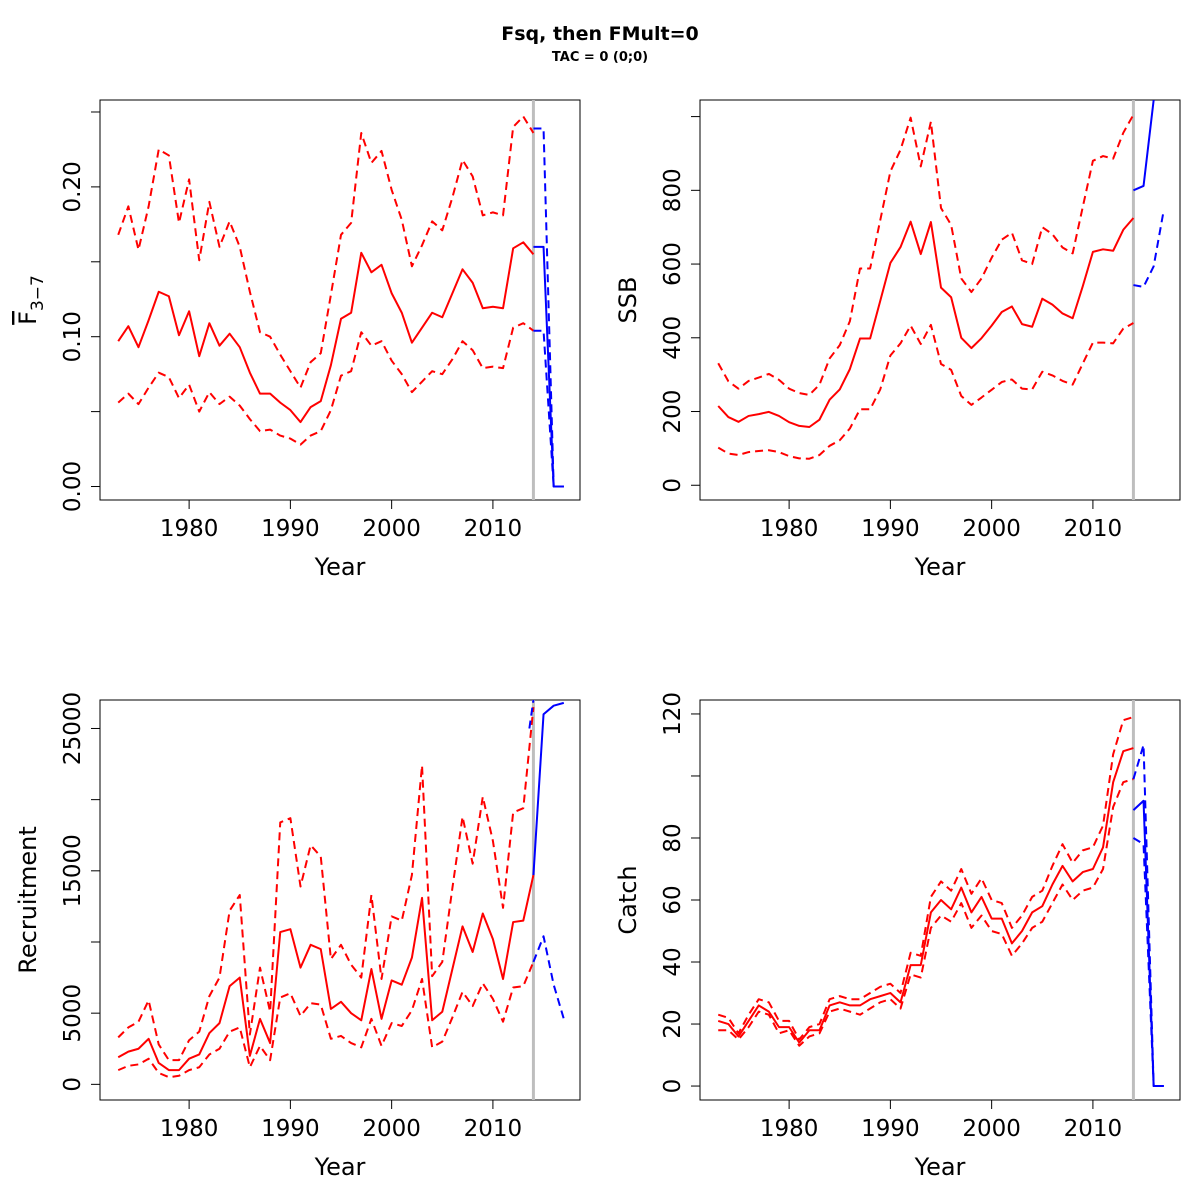 Image resolution: width=1200 pixels, height=1200 pixels. I want to click on y-axis-label: Recruitment, so click(28, 899).